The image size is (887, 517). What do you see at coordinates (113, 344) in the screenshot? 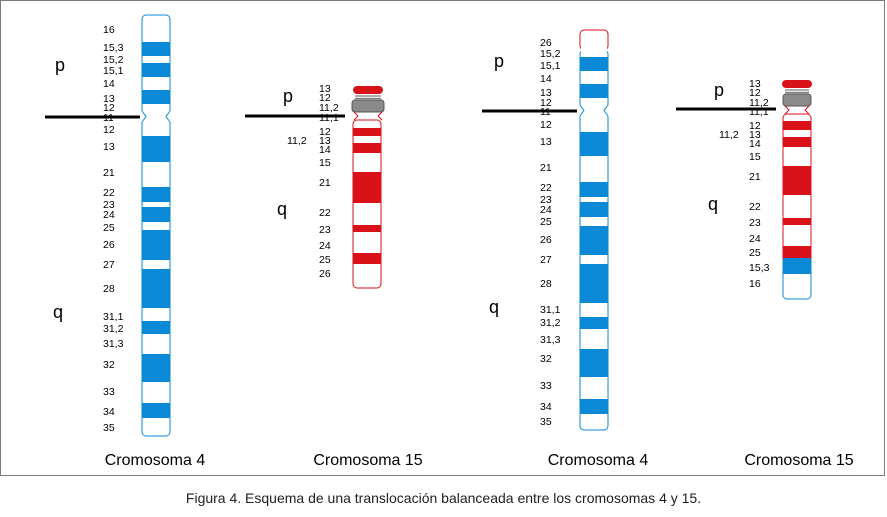
I see `band-label: 31,3` at bounding box center [113, 344].